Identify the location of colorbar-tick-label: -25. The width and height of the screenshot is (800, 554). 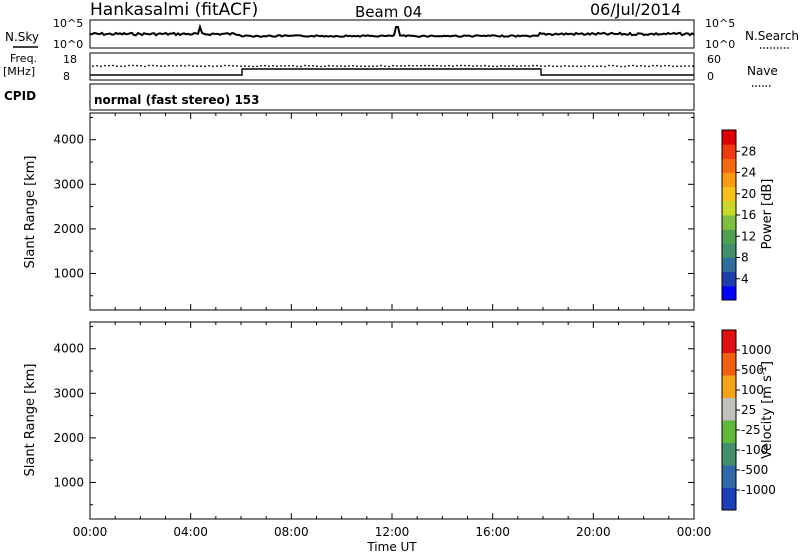
(751, 430).